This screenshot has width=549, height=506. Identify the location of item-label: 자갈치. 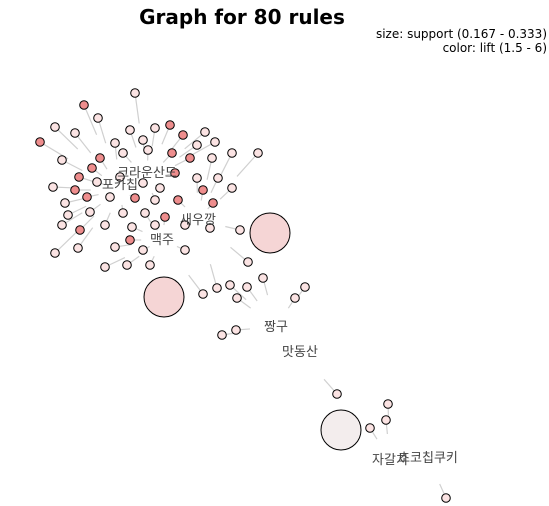
(390, 460).